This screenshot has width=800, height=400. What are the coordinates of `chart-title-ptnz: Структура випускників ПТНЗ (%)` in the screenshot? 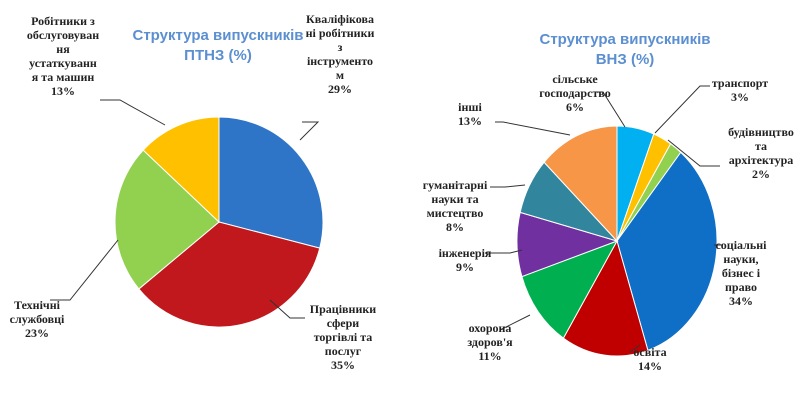 It's located at (218, 46).